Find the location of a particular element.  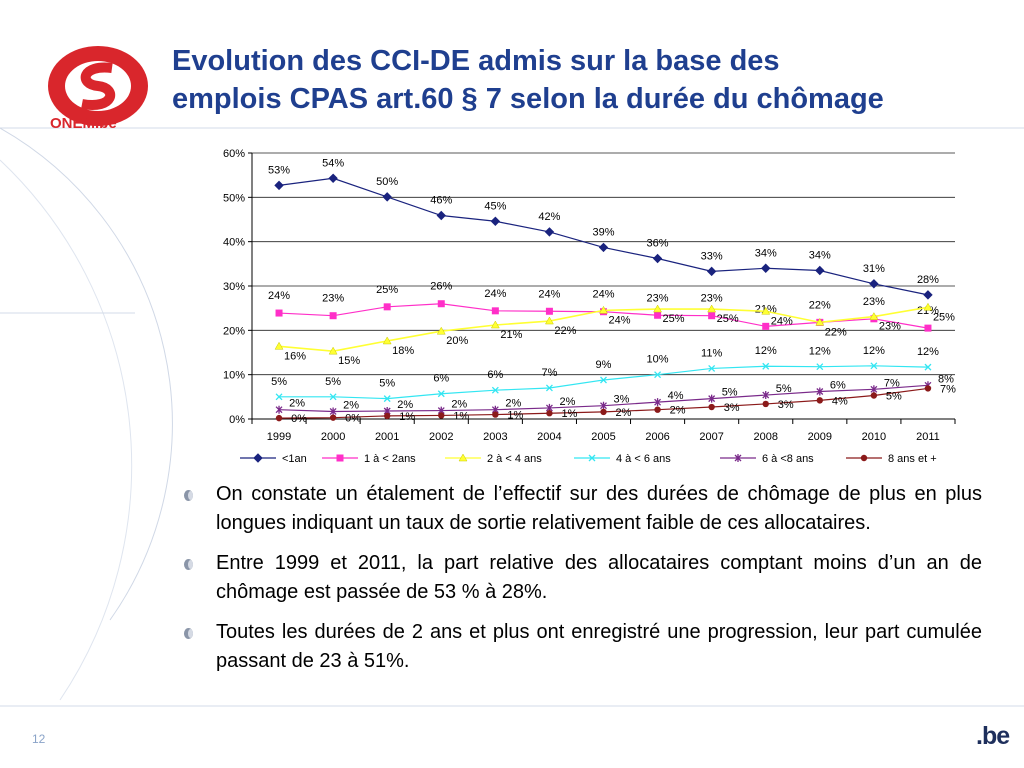

legend-item: 1 à < 2ans is located at coordinates (369, 459).